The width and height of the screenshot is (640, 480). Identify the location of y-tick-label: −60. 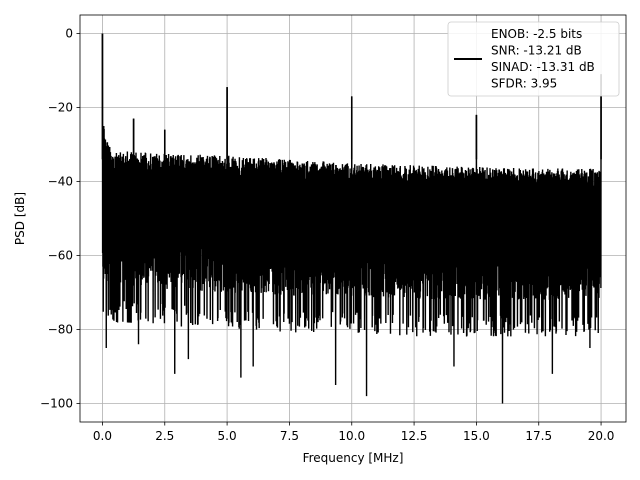
(60, 256).